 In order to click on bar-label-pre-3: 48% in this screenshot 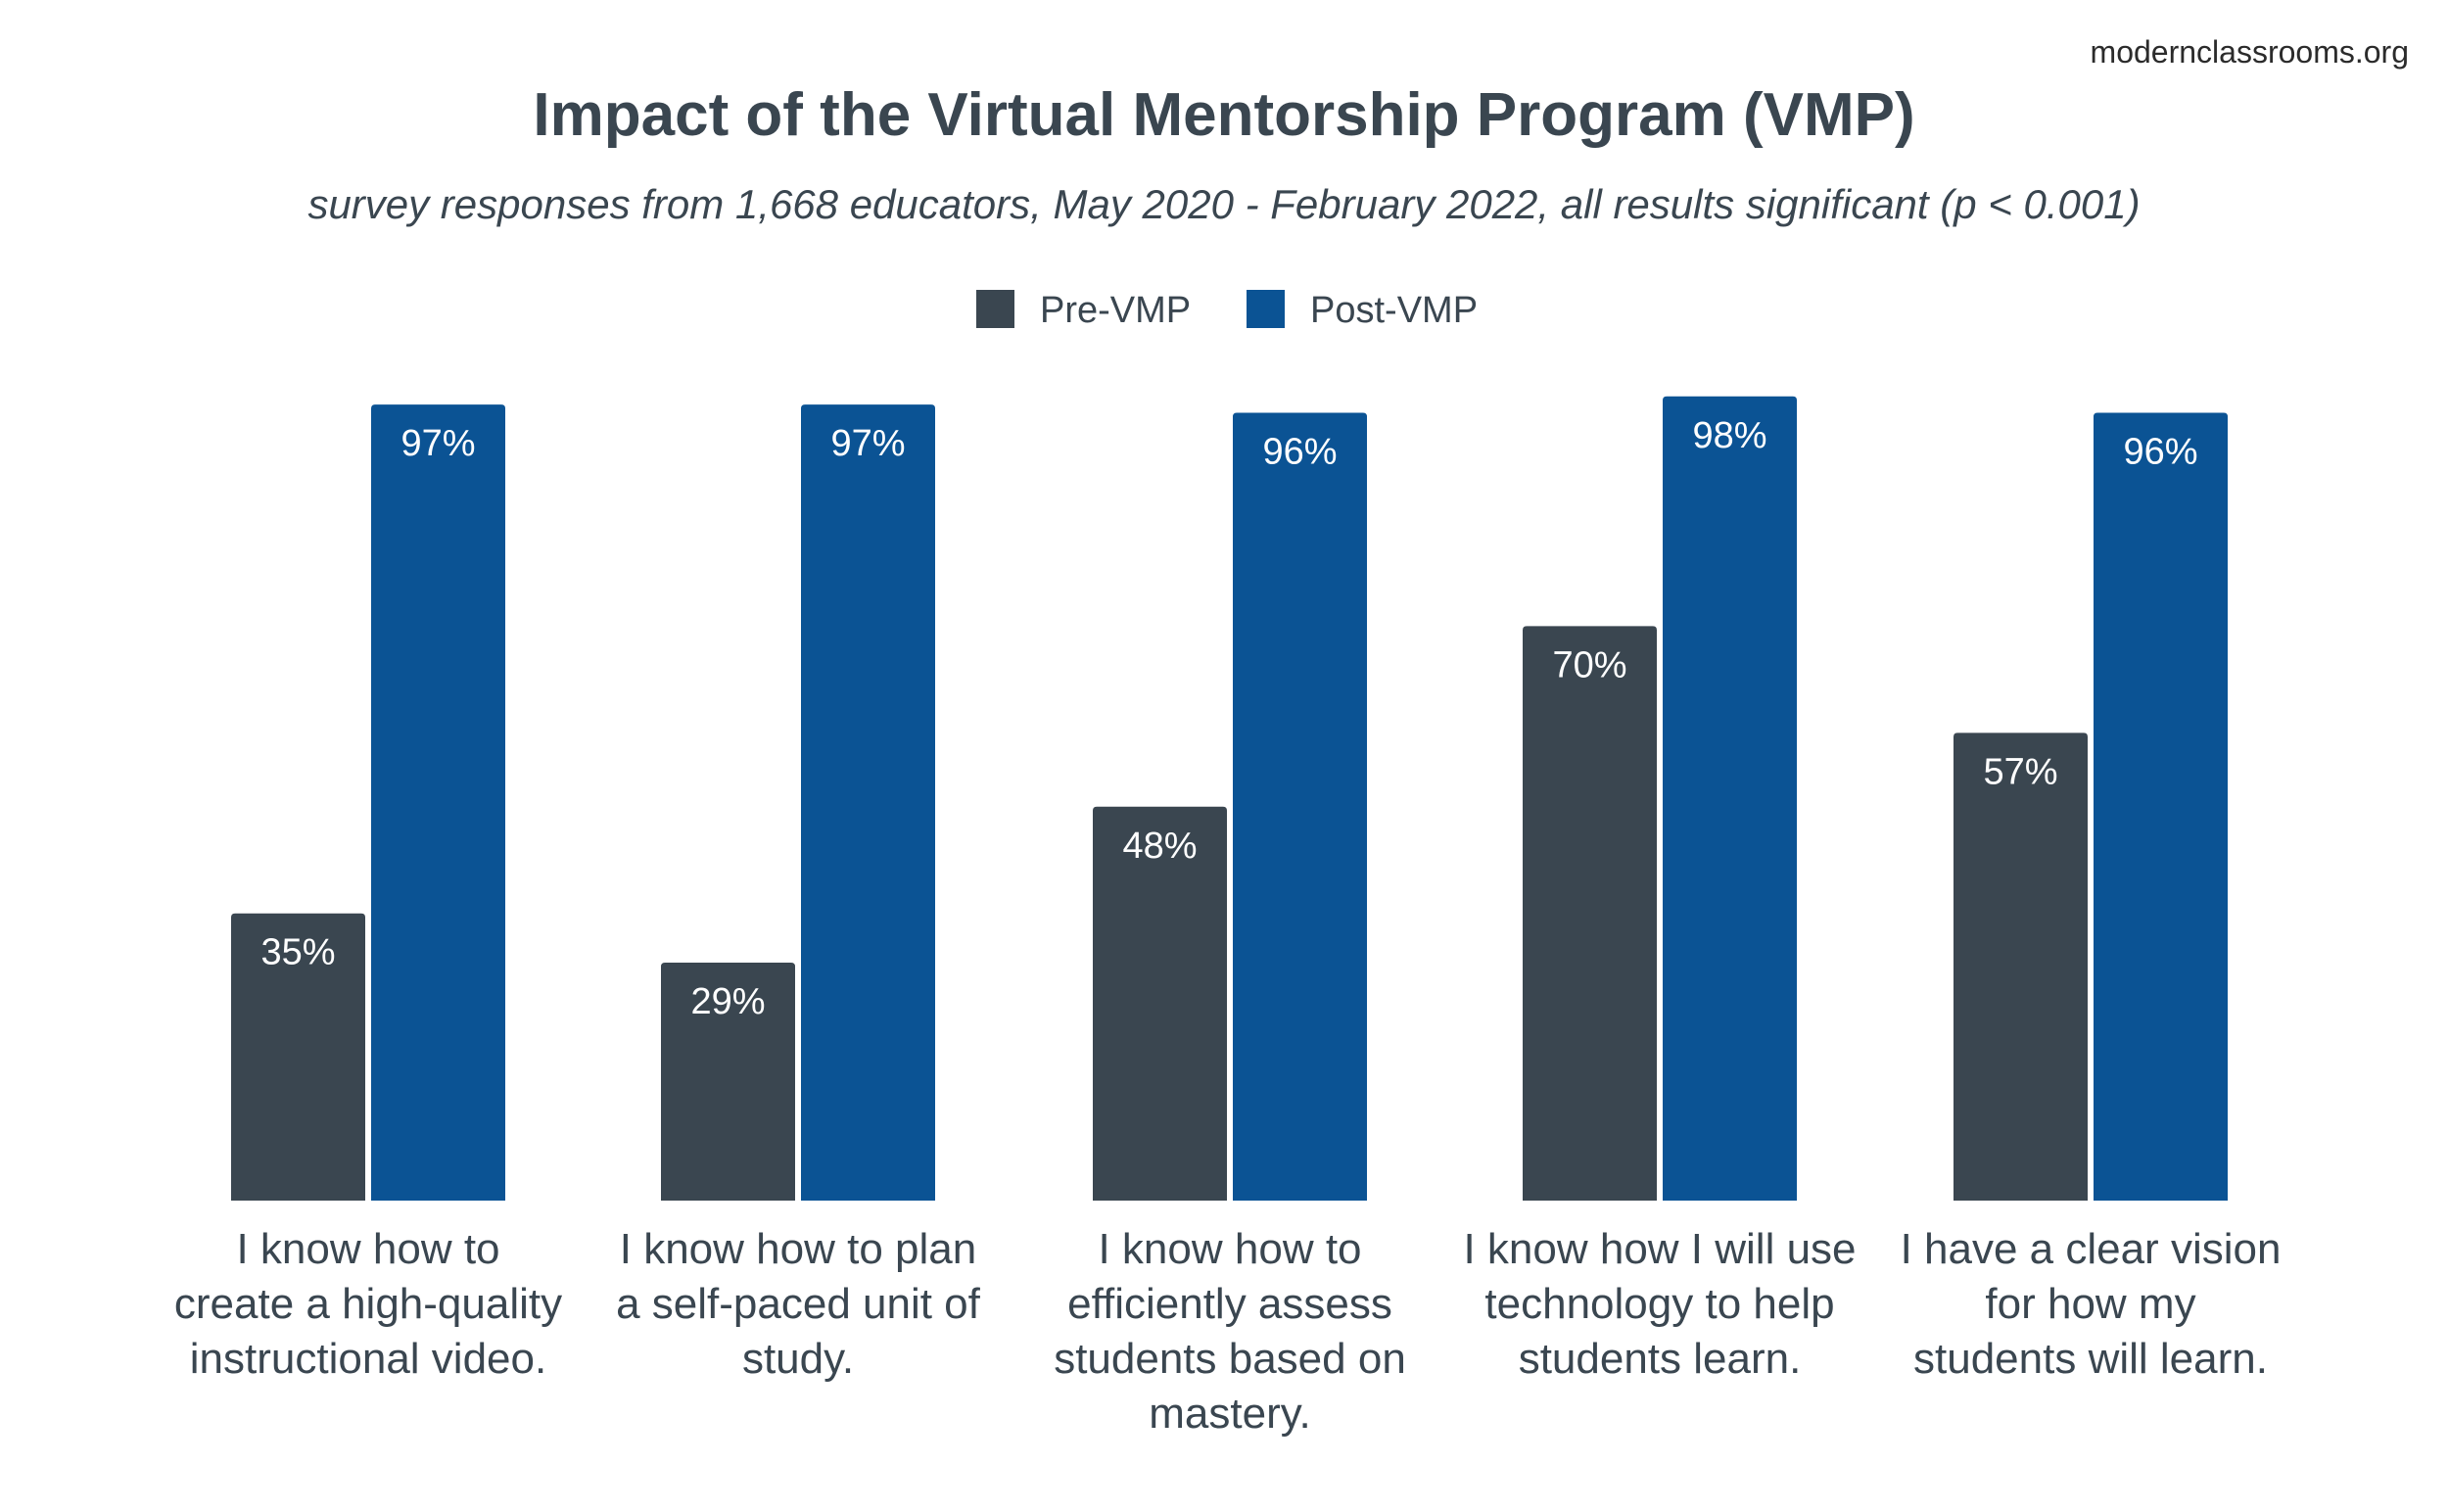, I will do `click(1159, 846)`.